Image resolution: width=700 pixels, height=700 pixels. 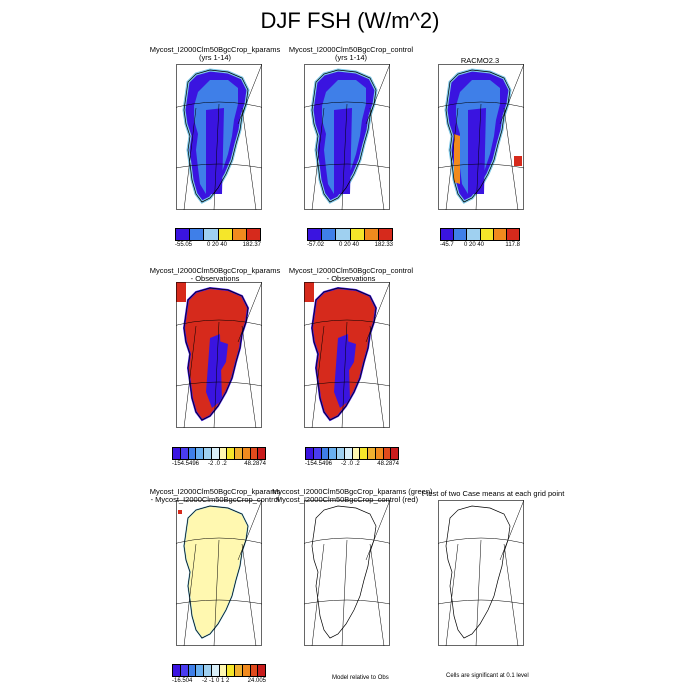 What do you see at coordinates (487, 676) in the screenshot?
I see `significance-note: Cells are significant at 0.1 level` at bounding box center [487, 676].